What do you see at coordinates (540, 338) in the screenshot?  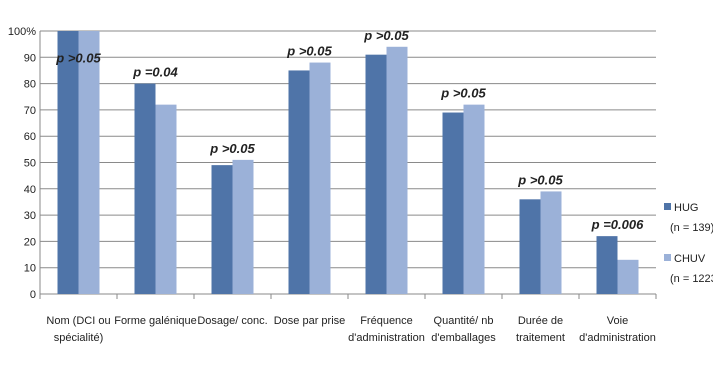 I see `x-tick-label: traitement` at bounding box center [540, 338].